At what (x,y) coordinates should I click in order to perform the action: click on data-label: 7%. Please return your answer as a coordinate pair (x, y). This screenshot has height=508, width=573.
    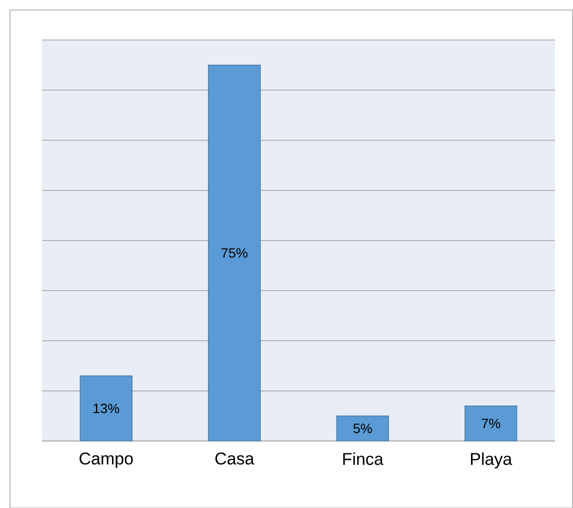
    Looking at the image, I should click on (491, 423).